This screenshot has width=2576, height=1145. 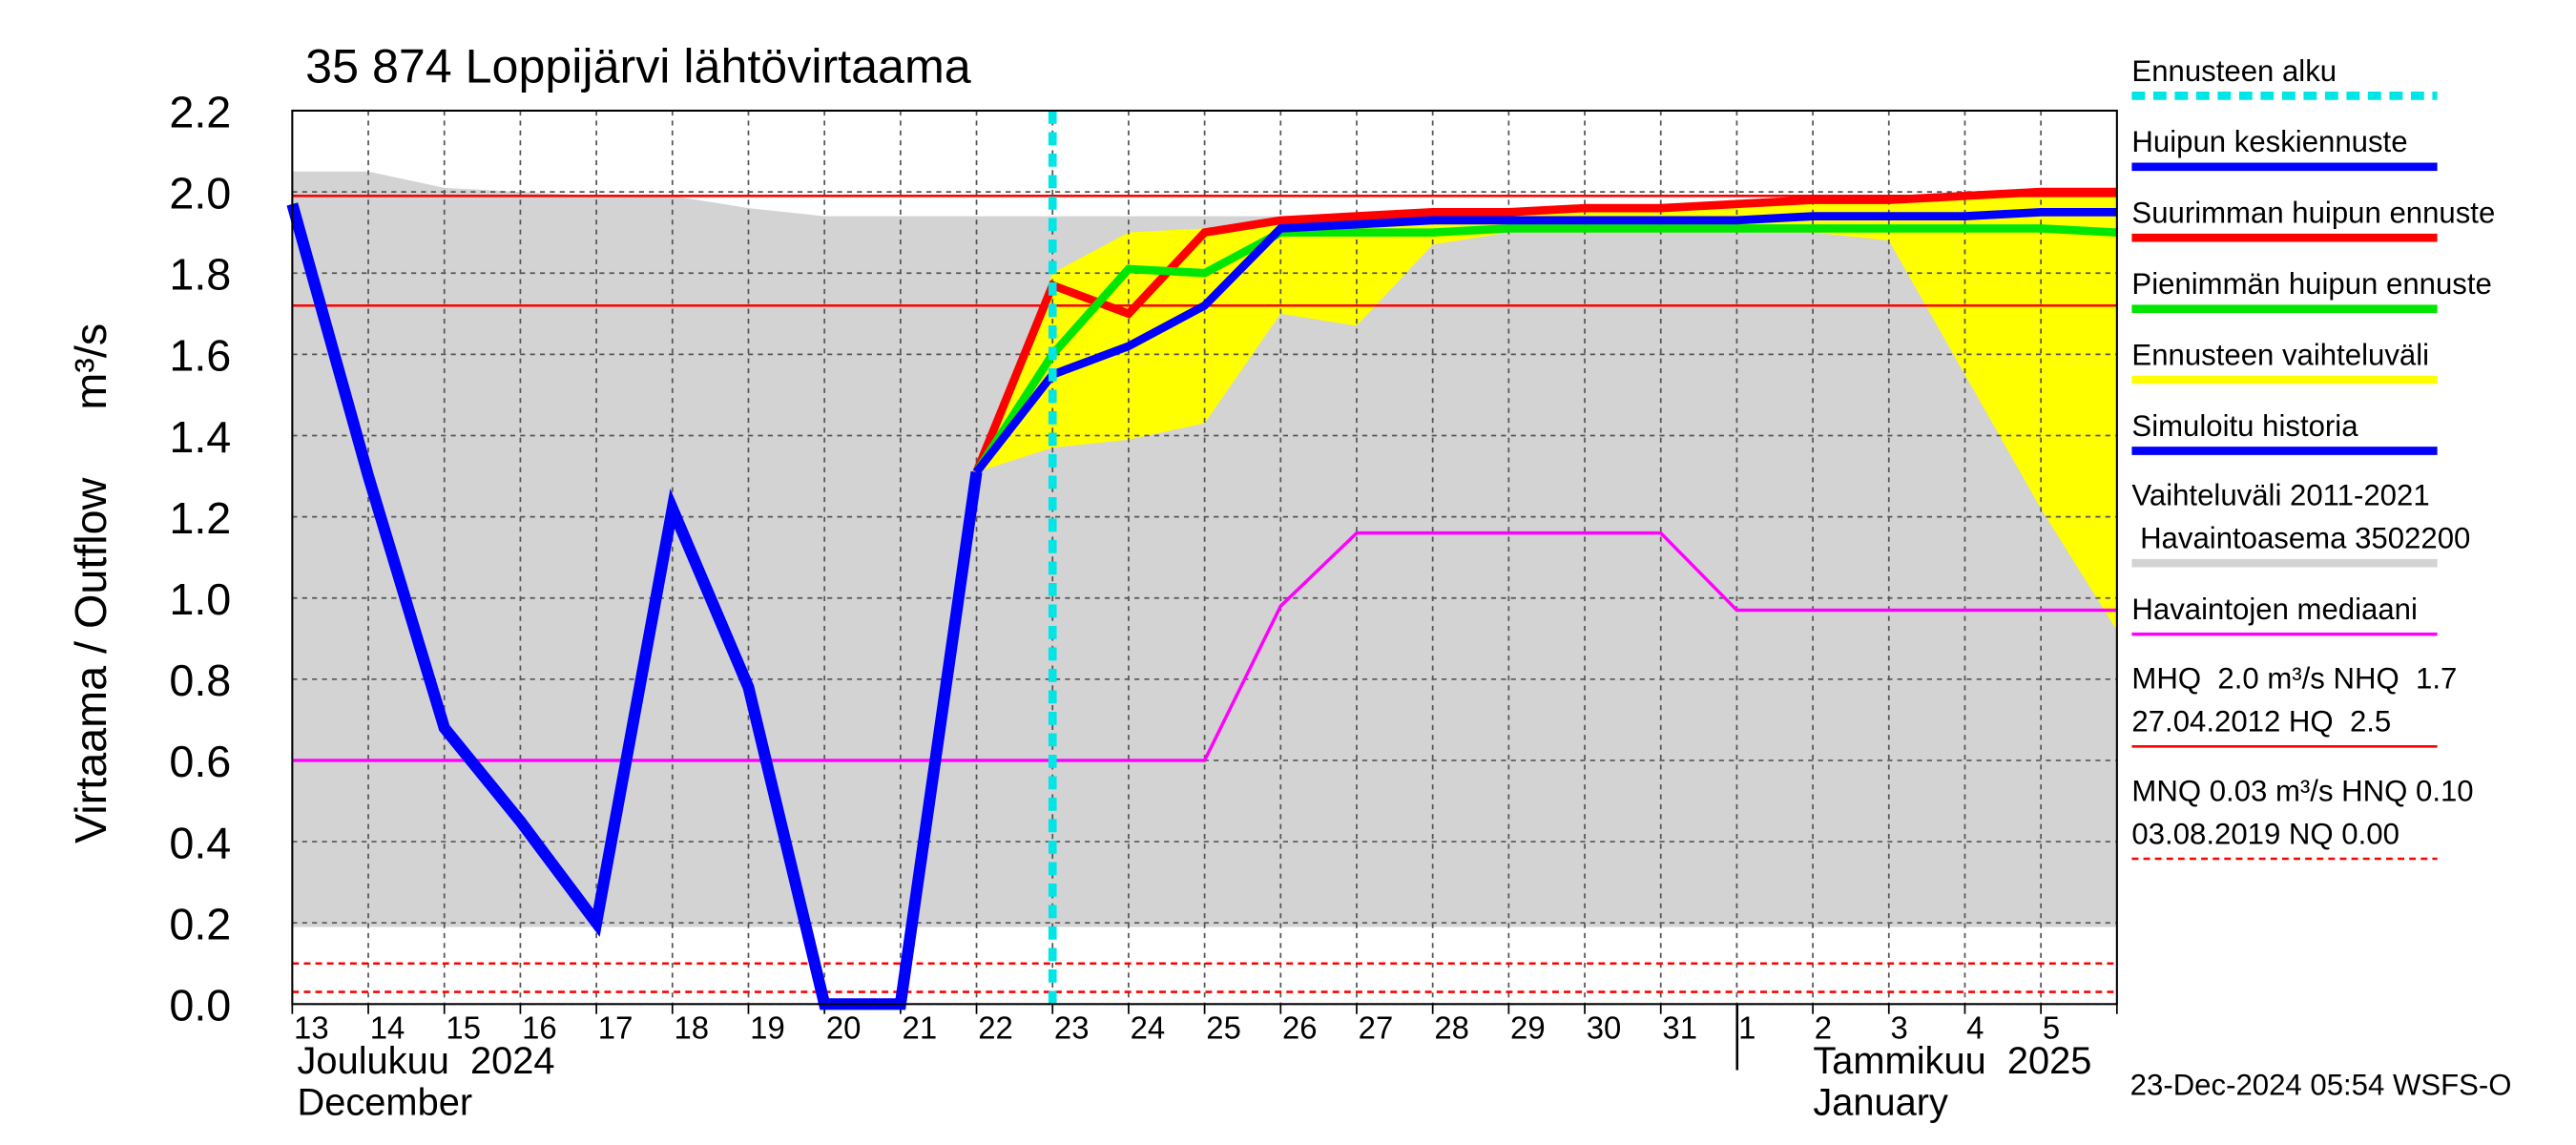 I want to click on x-tick-label: 19, so click(x=767, y=1028).